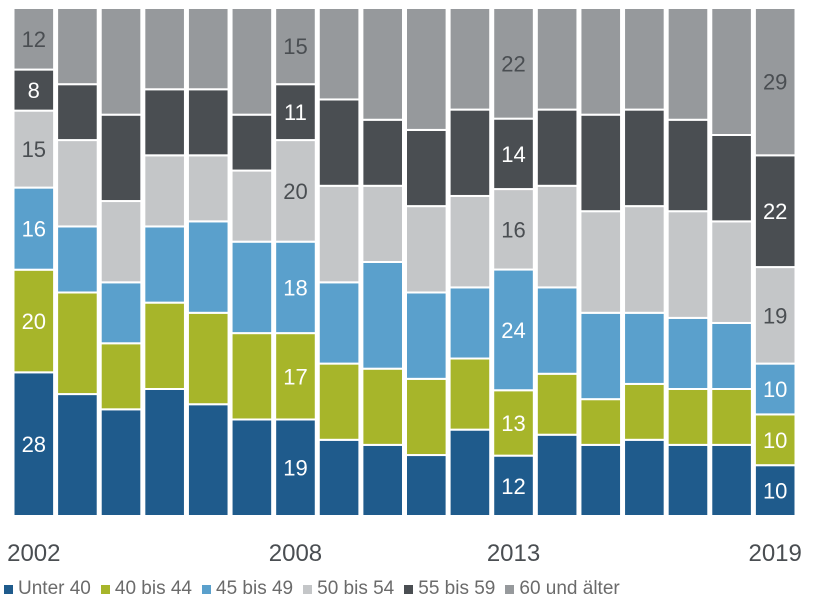 The image size is (820, 603). What do you see at coordinates (54, 588) in the screenshot?
I see `legend-label-unter-40: Unter 40` at bounding box center [54, 588].